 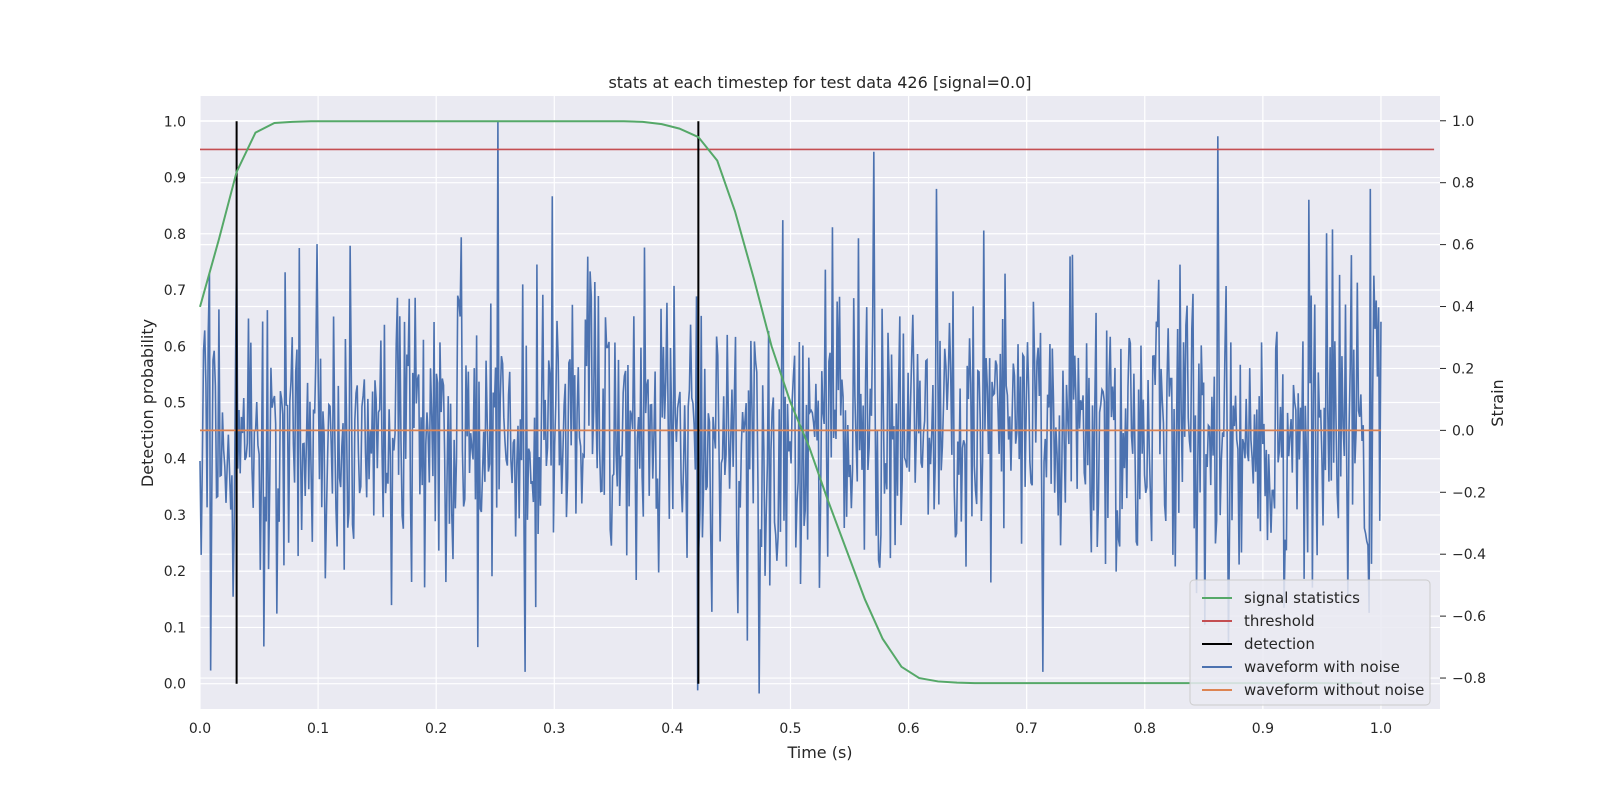 What do you see at coordinates (147, 403) in the screenshot?
I see `y-axis-left-label: Detection probability` at bounding box center [147, 403].